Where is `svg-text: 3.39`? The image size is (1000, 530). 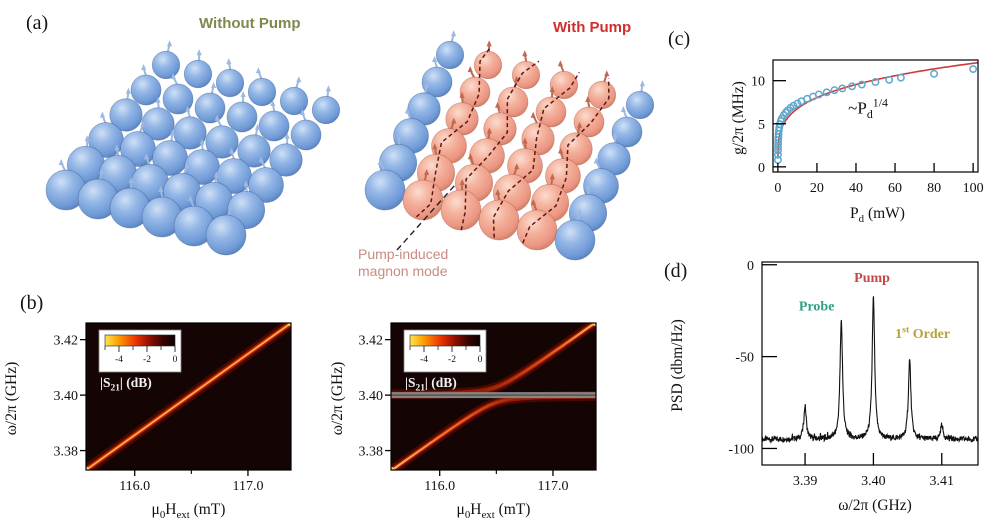 svg-text: 3.39 is located at coordinates (805, 481).